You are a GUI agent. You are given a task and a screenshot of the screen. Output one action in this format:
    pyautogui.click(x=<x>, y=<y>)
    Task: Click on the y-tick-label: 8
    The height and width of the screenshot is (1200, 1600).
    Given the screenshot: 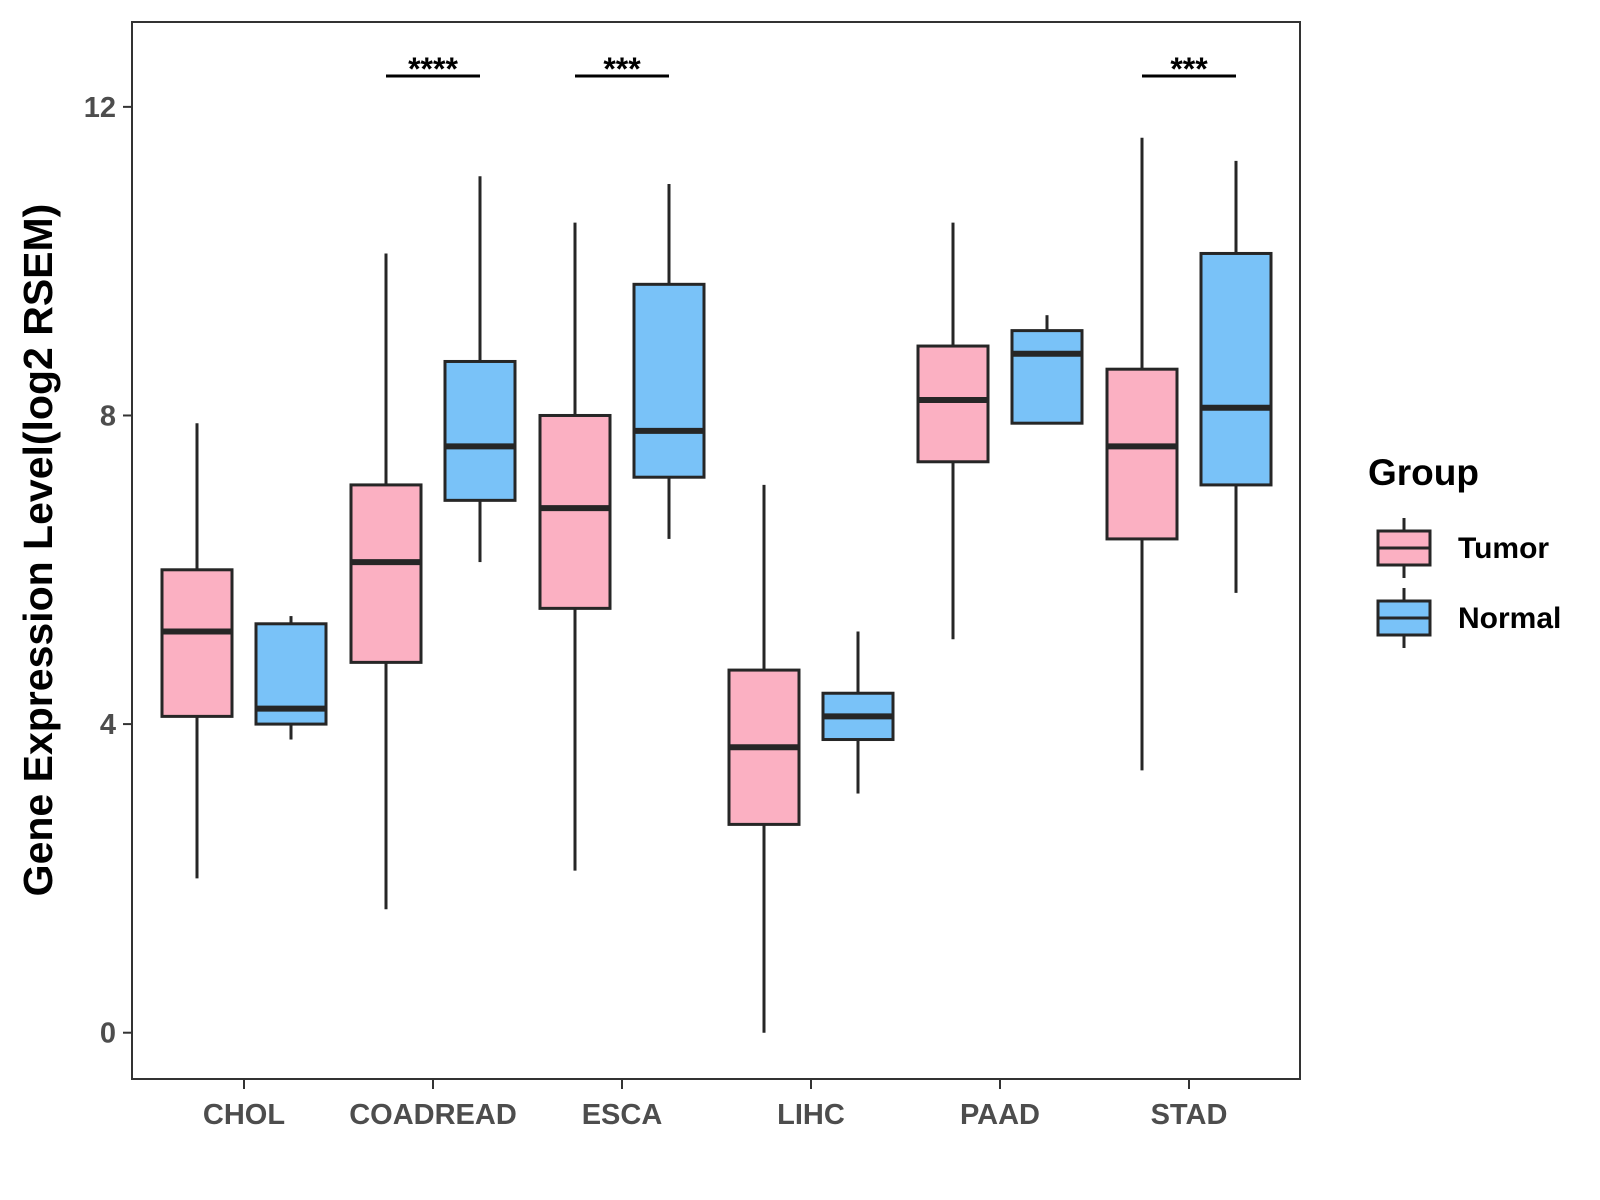 What is the action you would take?
    pyautogui.click(x=108, y=416)
    